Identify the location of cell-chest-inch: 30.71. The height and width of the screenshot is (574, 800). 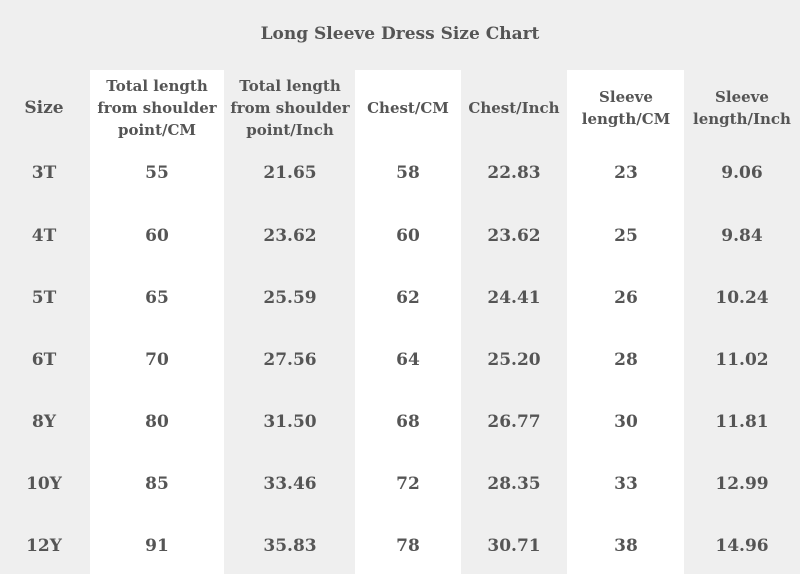
(514, 546).